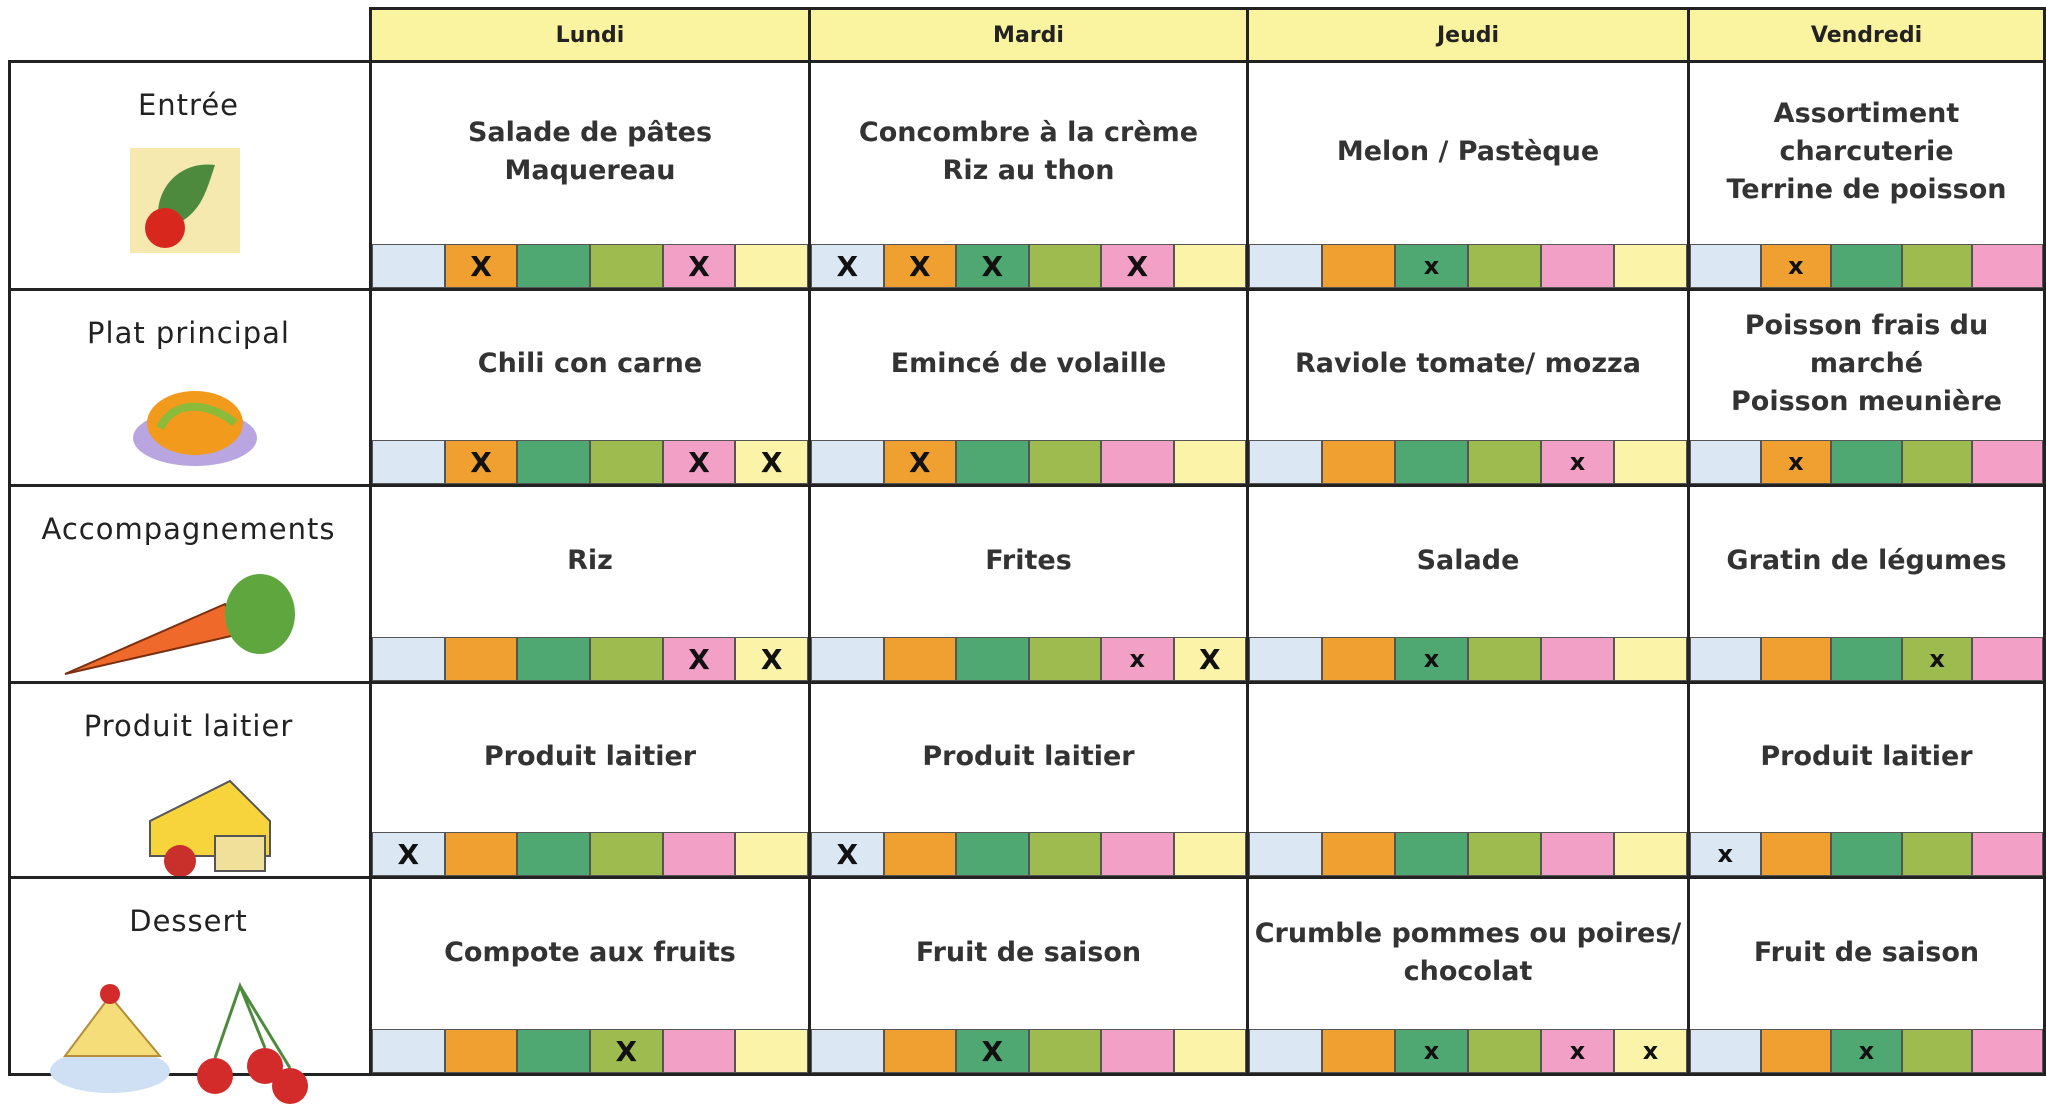  I want to click on dish-line: Fruit de saison, so click(1028, 952).